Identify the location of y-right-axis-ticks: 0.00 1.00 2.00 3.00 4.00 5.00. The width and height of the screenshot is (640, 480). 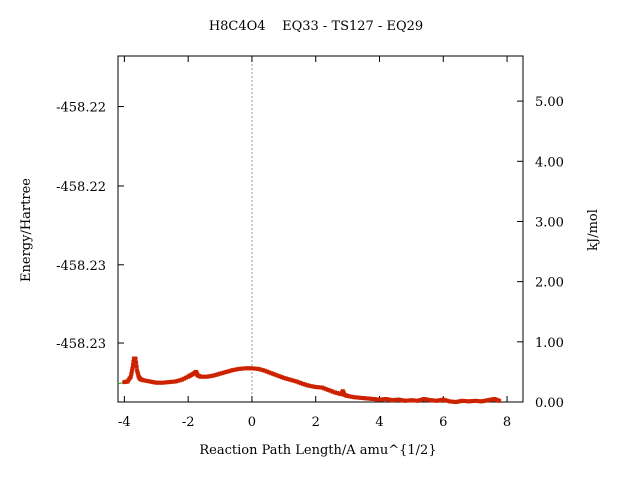
(540, 253).